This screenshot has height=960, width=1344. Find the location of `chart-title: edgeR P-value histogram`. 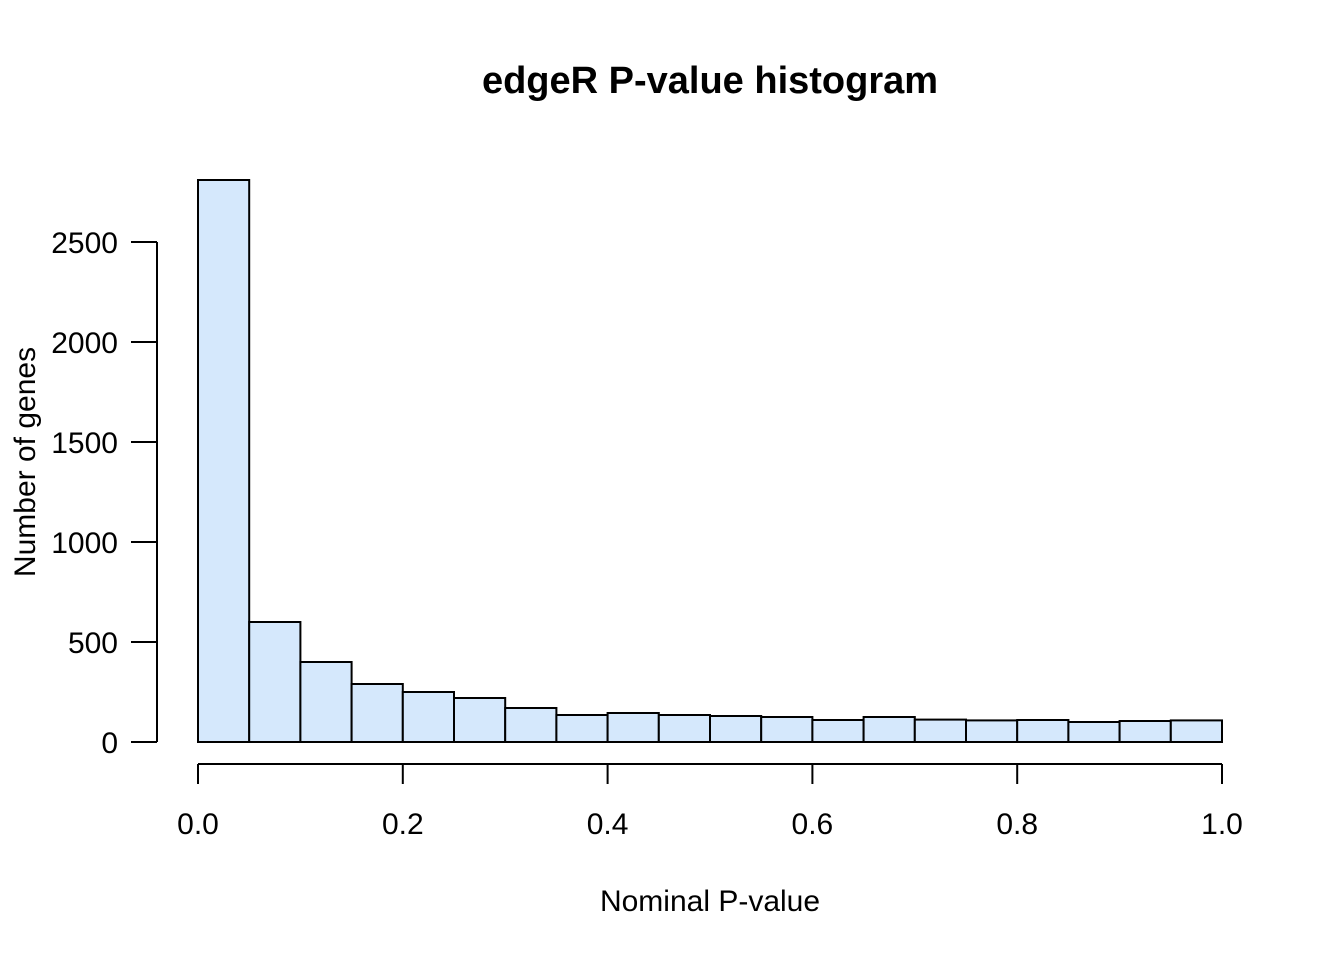

chart-title: edgeR P-value histogram is located at coordinates (710, 81).